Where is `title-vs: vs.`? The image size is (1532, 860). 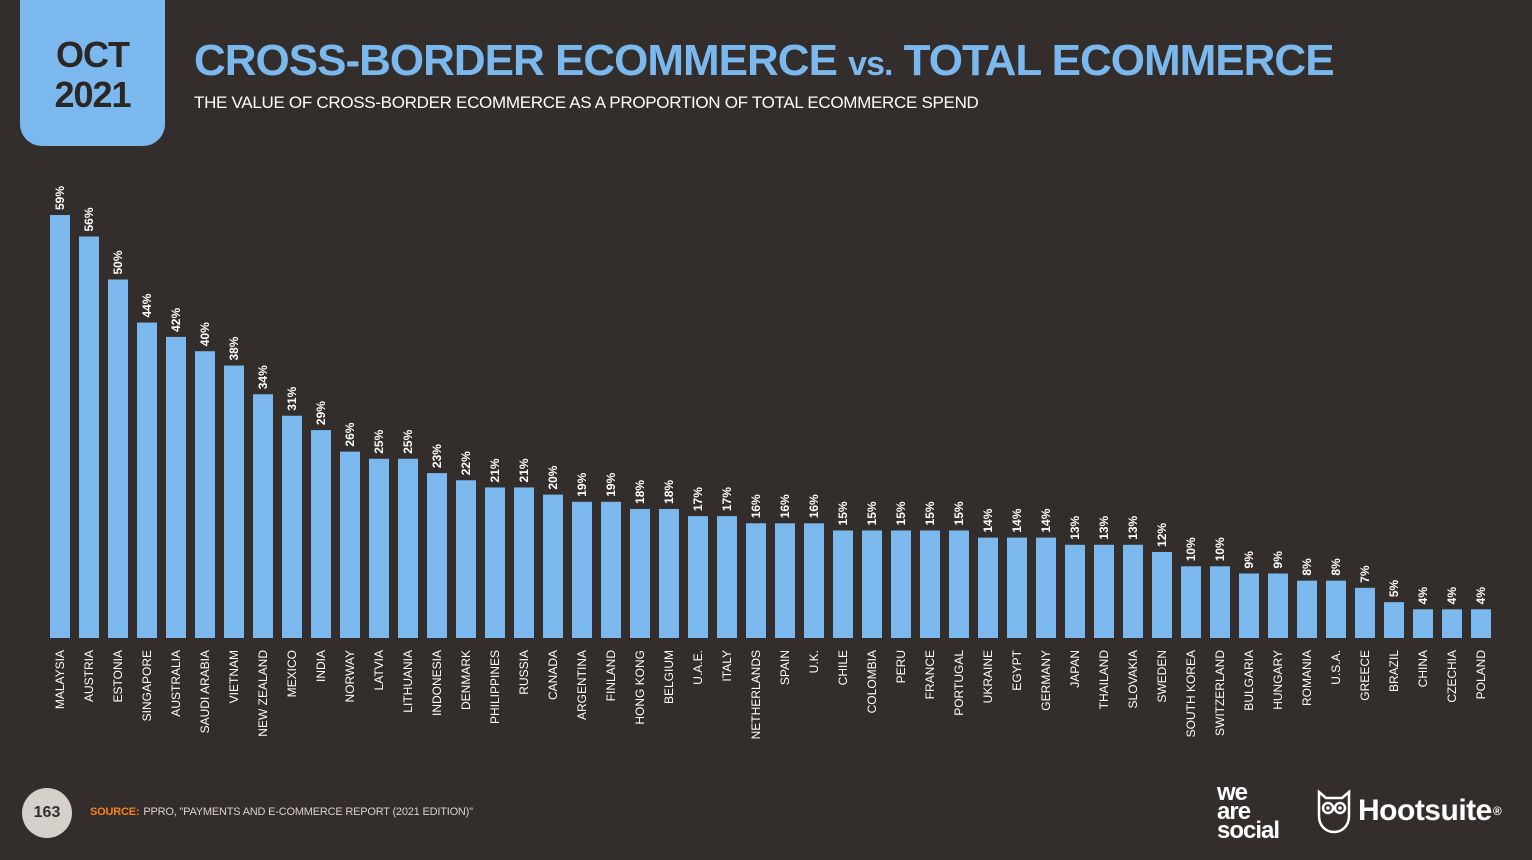
title-vs: vs. is located at coordinates (870, 64).